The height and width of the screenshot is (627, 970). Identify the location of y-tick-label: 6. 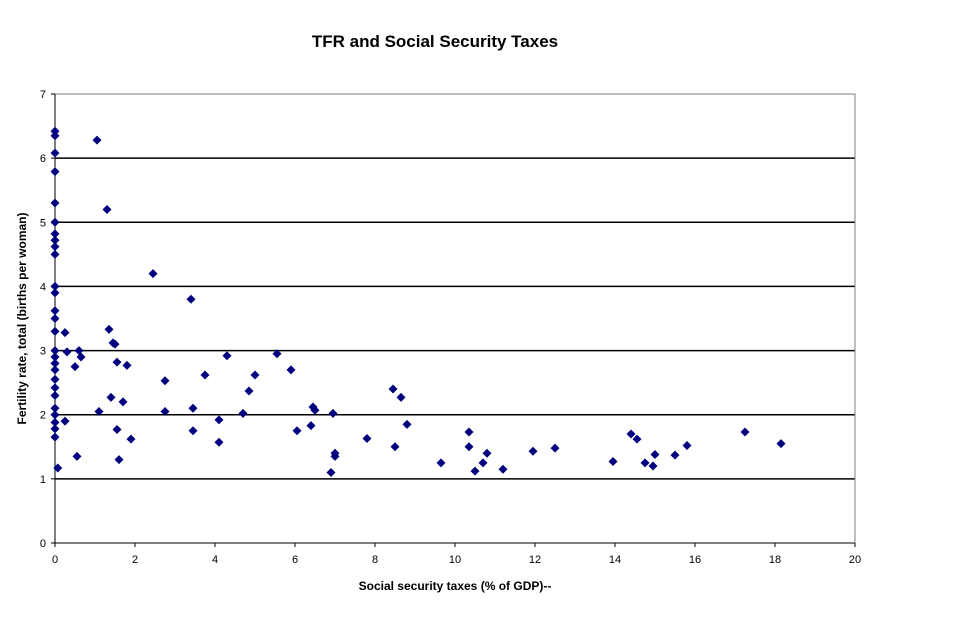
(43, 159).